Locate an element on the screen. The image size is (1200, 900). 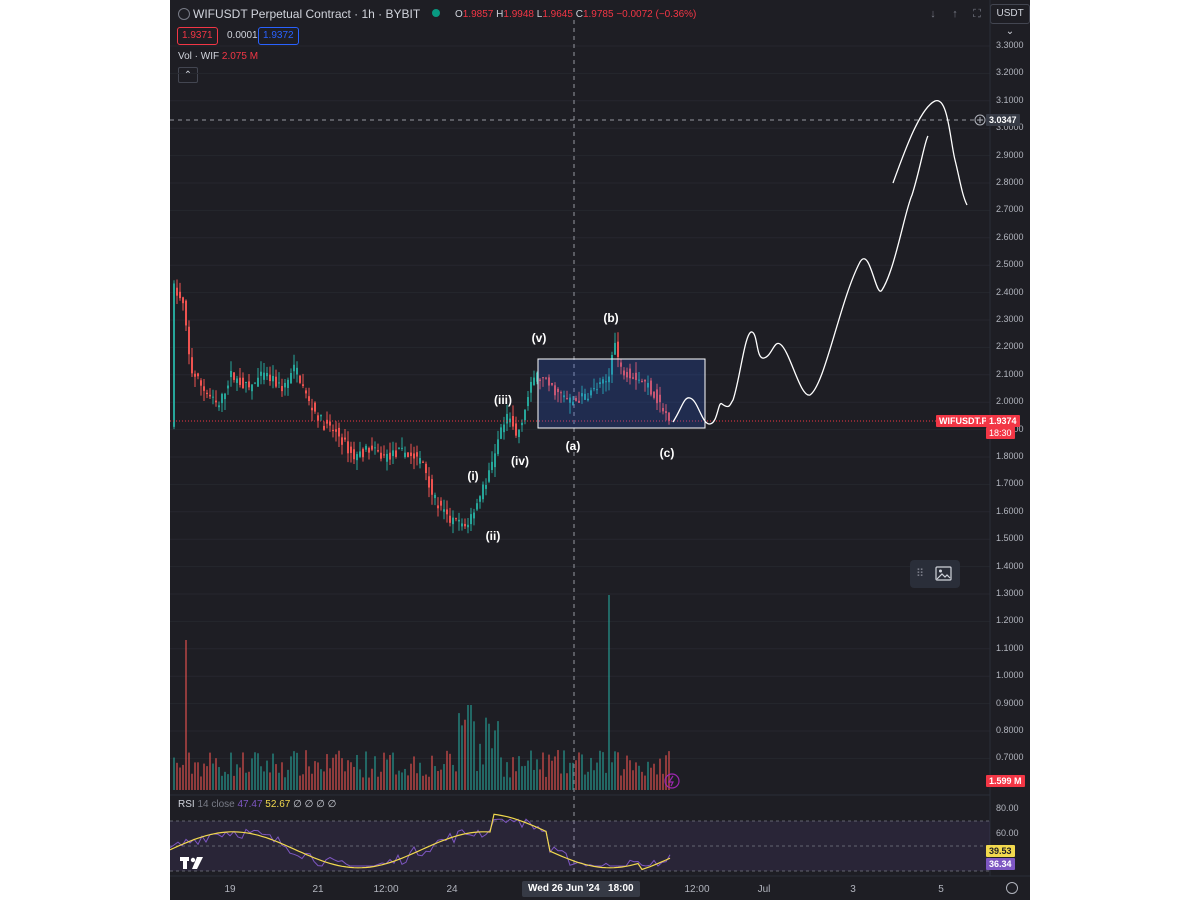
sell-button: 1.9371 is located at coordinates (197, 36).